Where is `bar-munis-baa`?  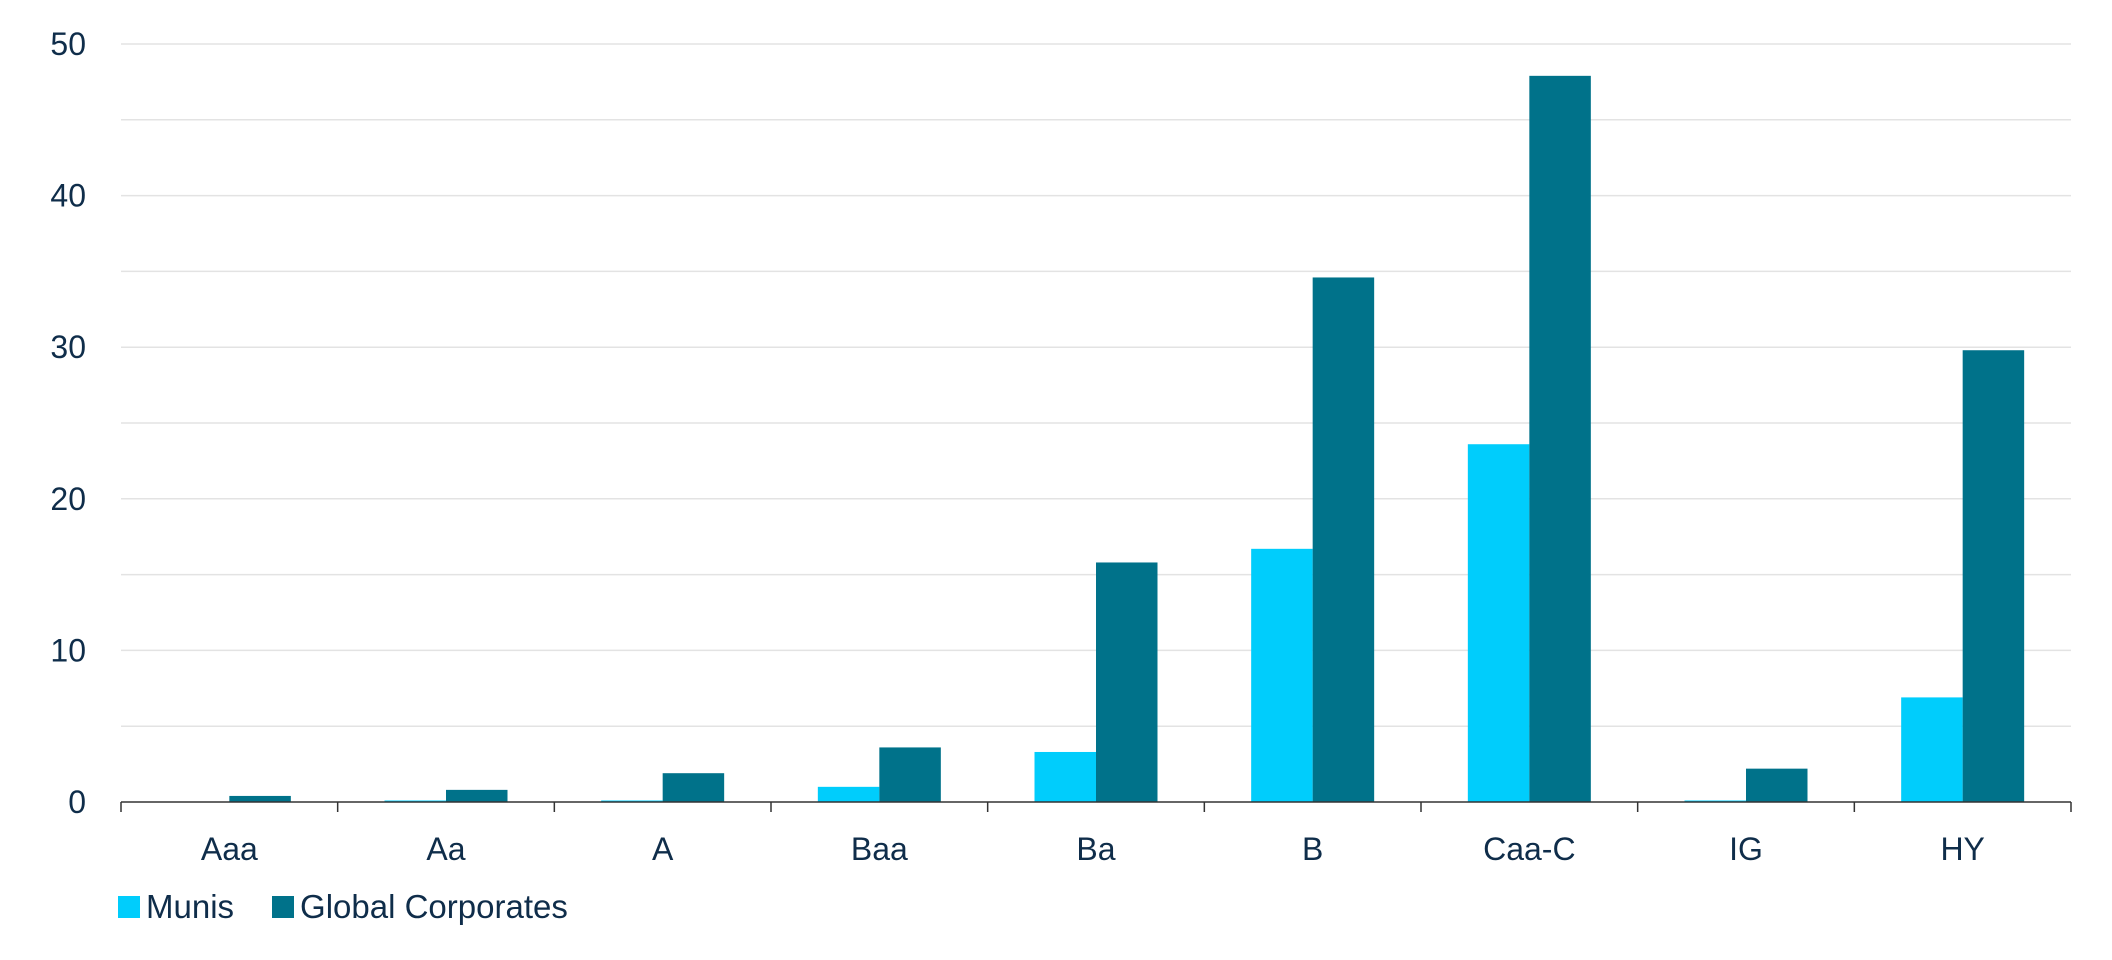 bar-munis-baa is located at coordinates (848, 794).